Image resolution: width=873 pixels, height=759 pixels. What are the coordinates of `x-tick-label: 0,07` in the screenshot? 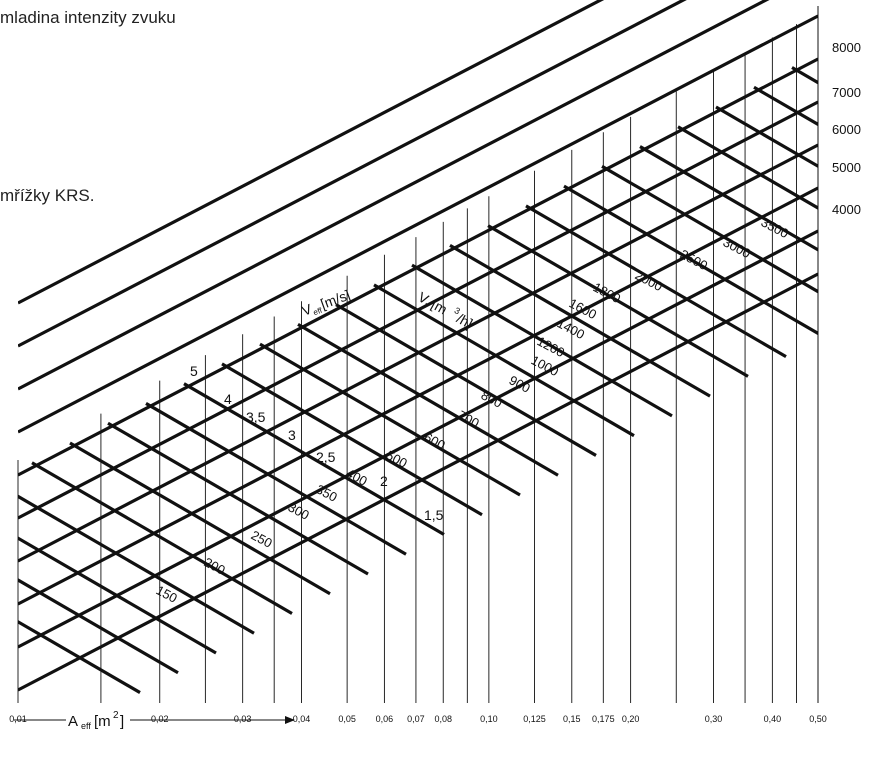 It's located at (416, 719).